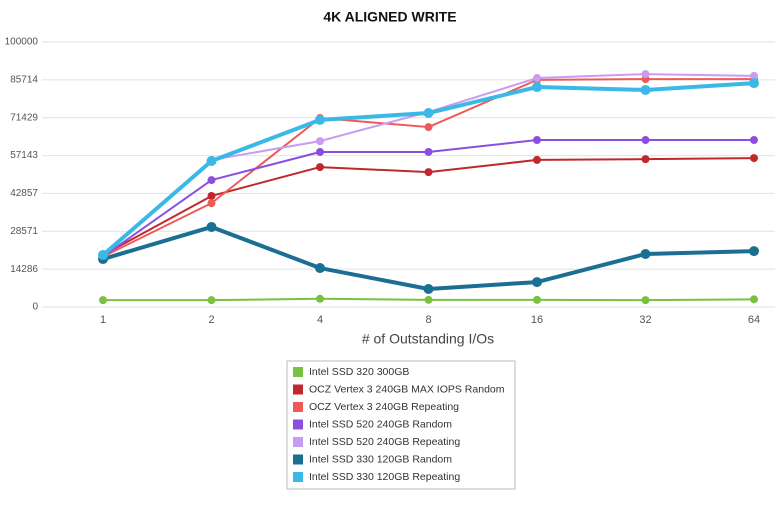 The image size is (780, 516). What do you see at coordinates (320, 320) in the screenshot?
I see `x-tick-label: 4` at bounding box center [320, 320].